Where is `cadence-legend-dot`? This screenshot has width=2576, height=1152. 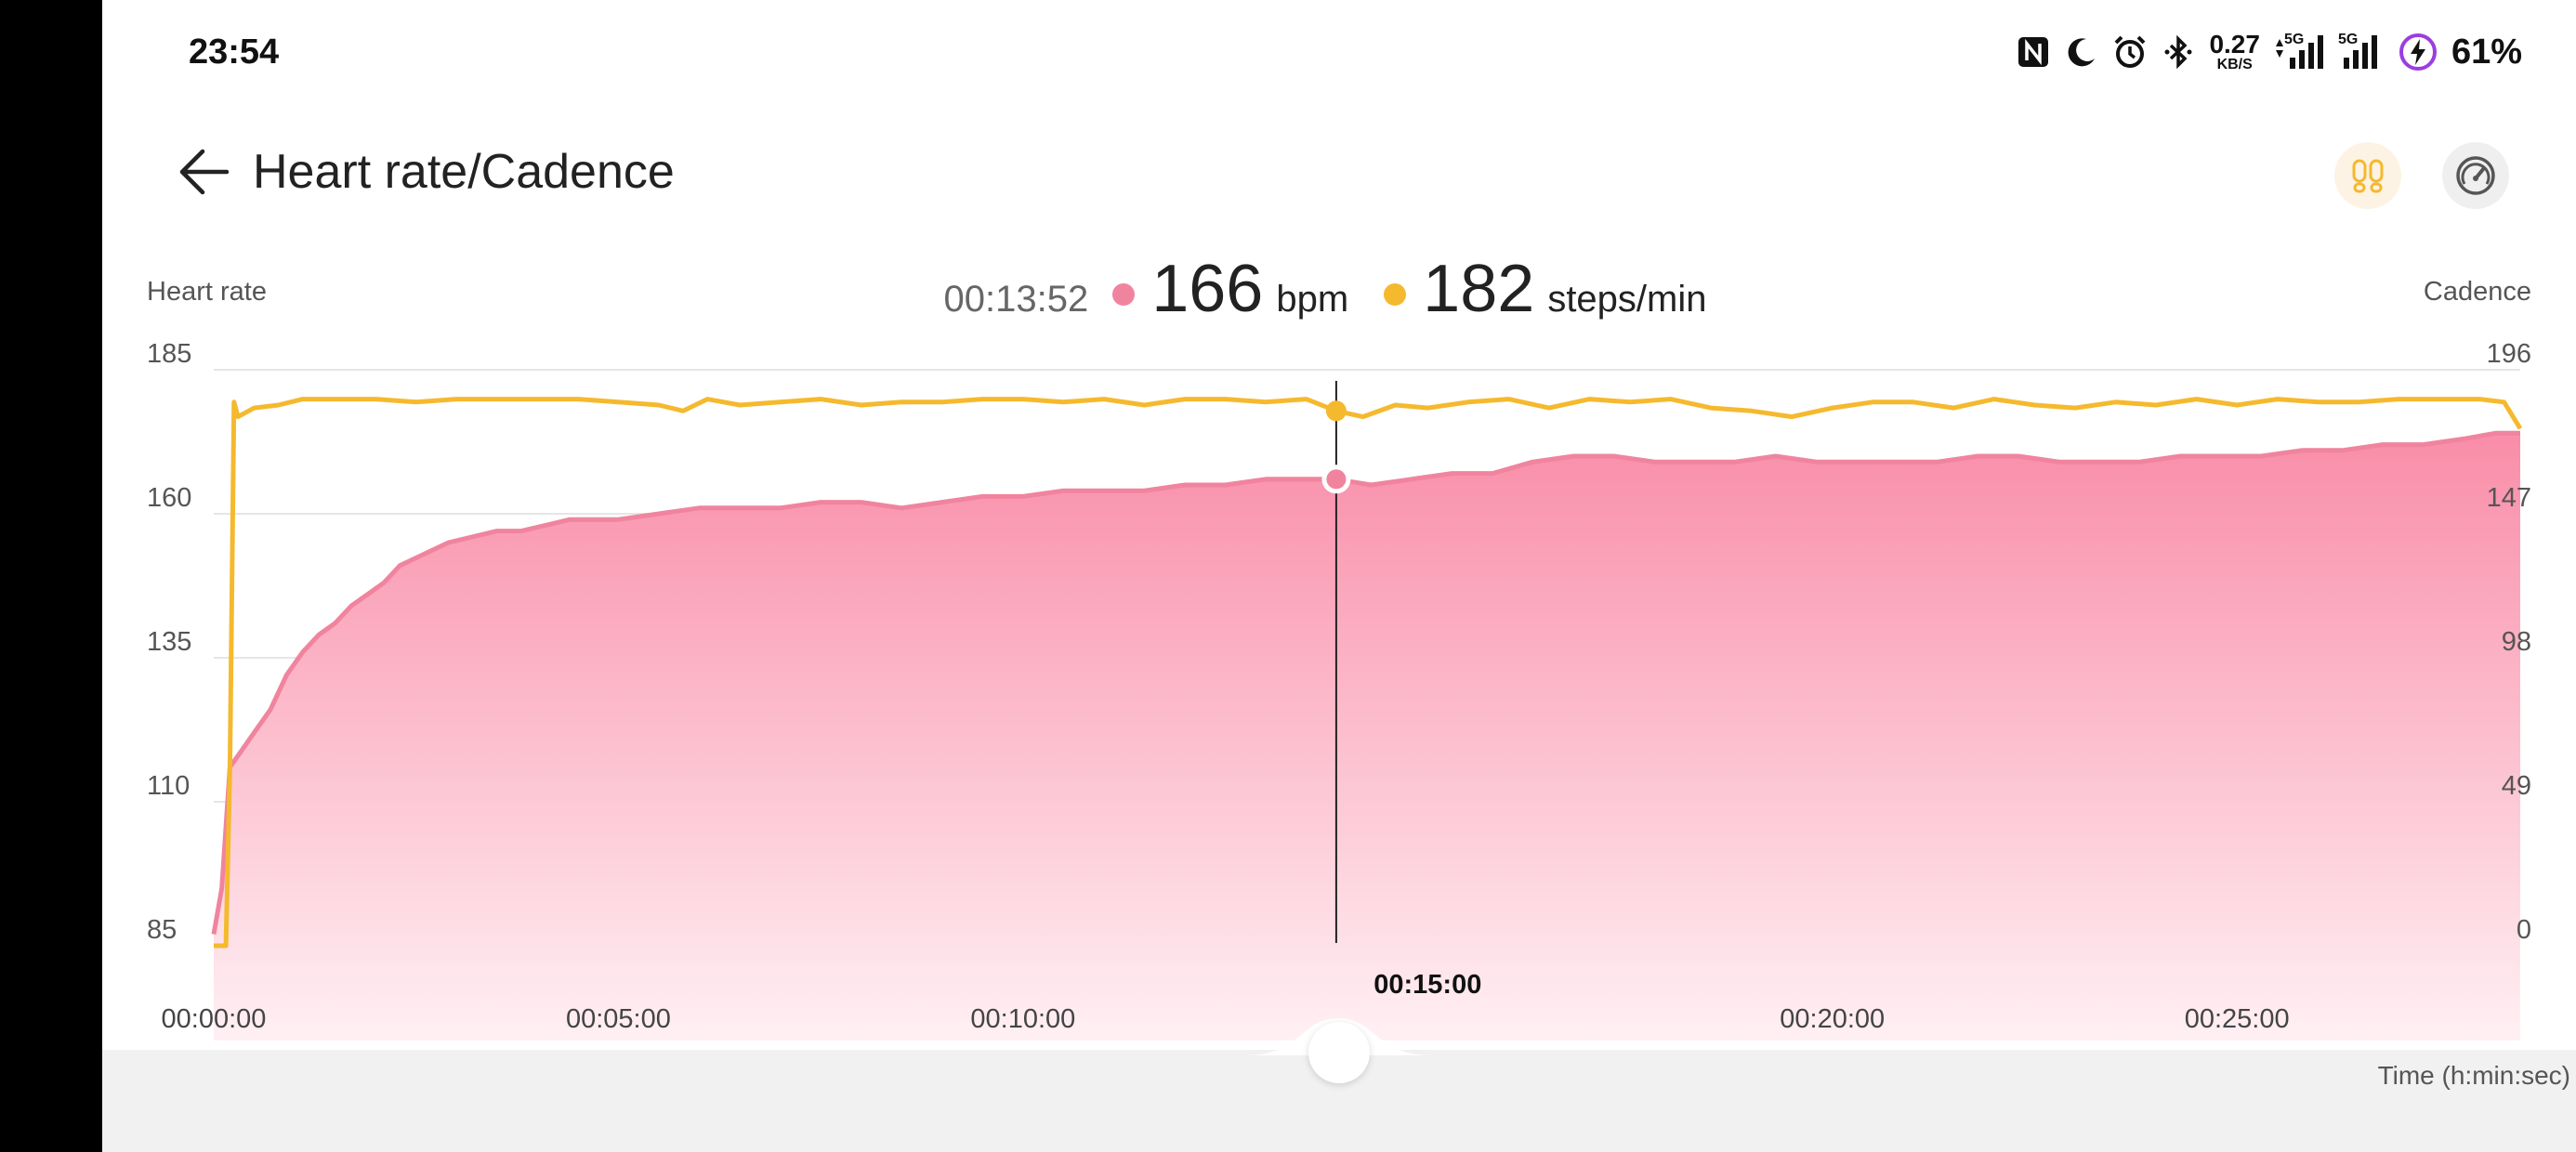 cadence-legend-dot is located at coordinates (1395, 294).